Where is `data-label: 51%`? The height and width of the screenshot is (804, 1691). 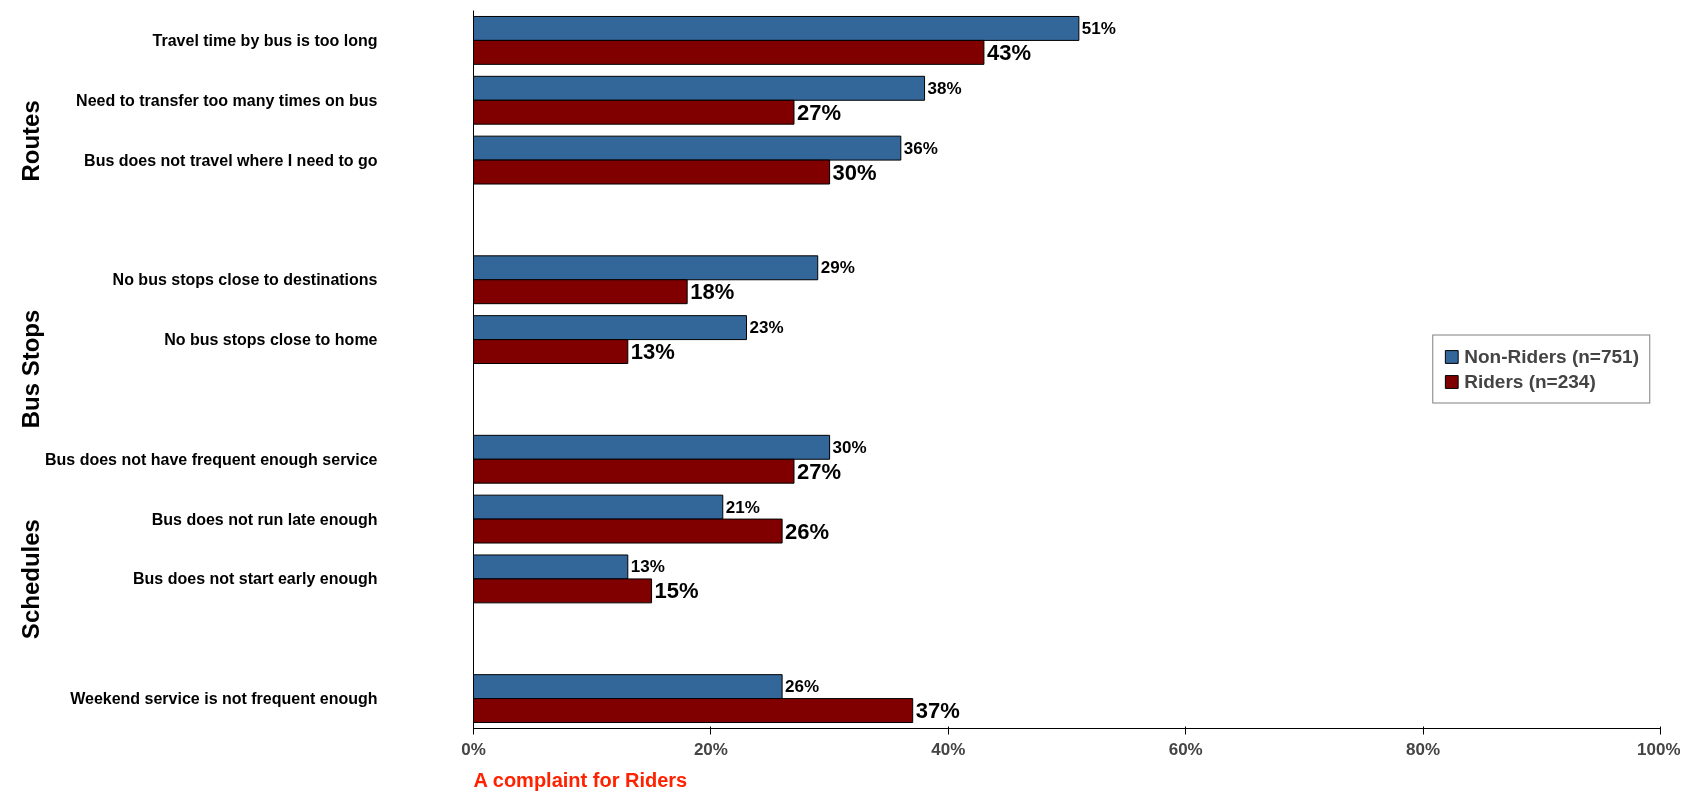 data-label: 51% is located at coordinates (1098, 28).